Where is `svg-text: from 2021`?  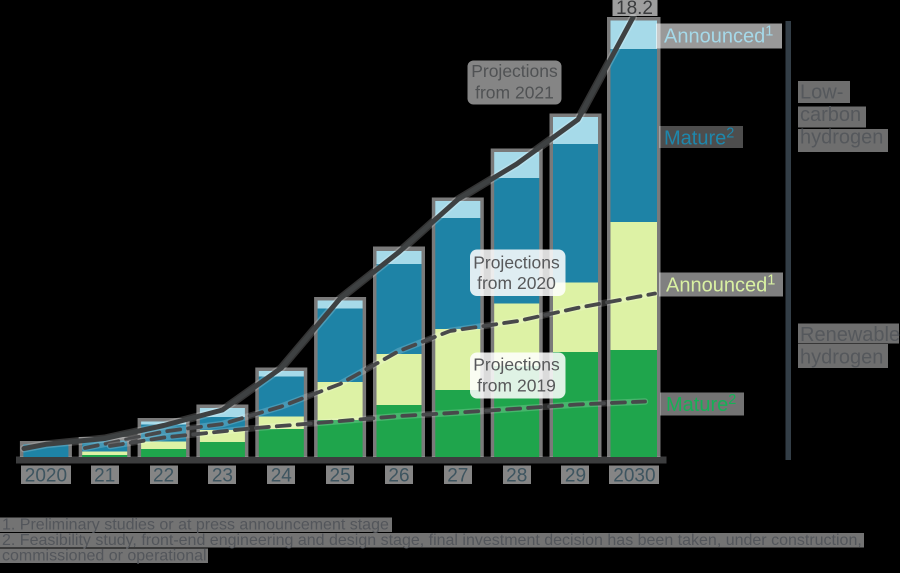
svg-text: from 2021 is located at coordinates (514, 93).